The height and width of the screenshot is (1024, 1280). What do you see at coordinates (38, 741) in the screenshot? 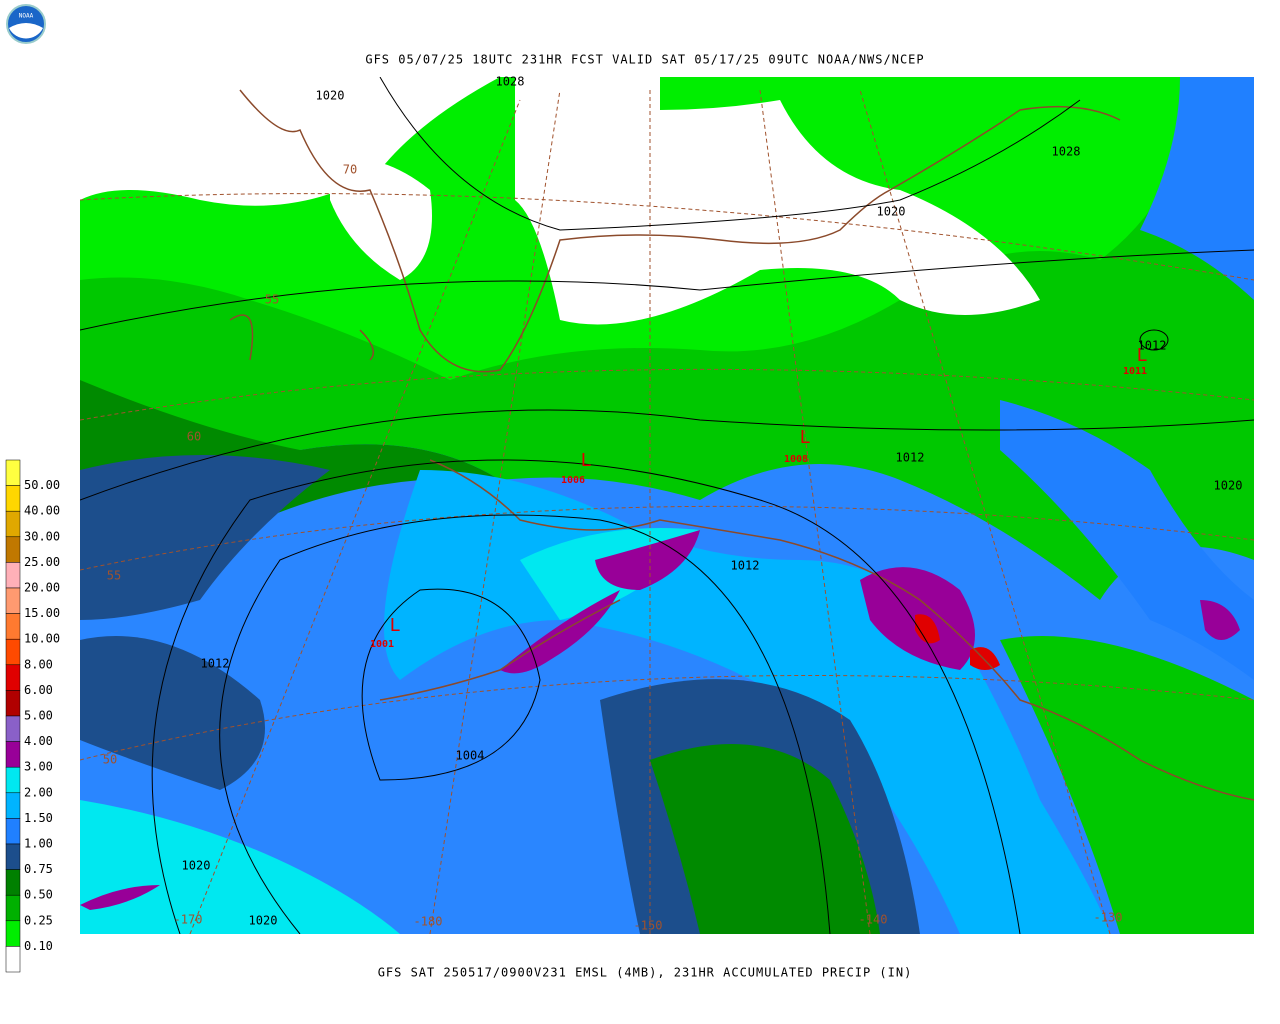
I see `legend-label: 4.00` at bounding box center [38, 741].